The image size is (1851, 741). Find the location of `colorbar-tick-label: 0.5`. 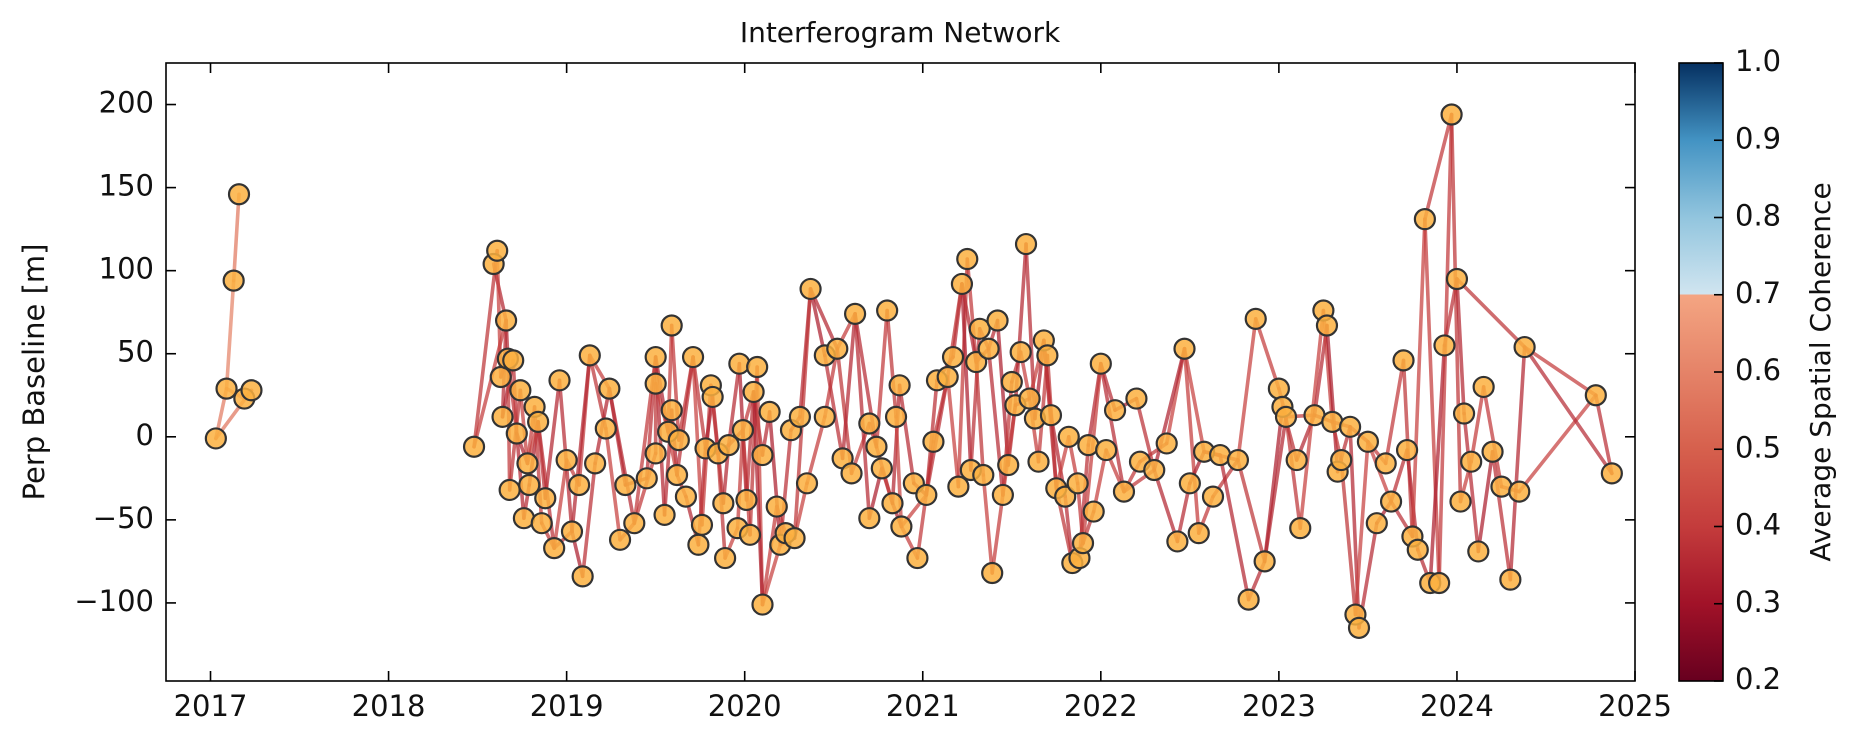

colorbar-tick-label: 0.5 is located at coordinates (1758, 447).